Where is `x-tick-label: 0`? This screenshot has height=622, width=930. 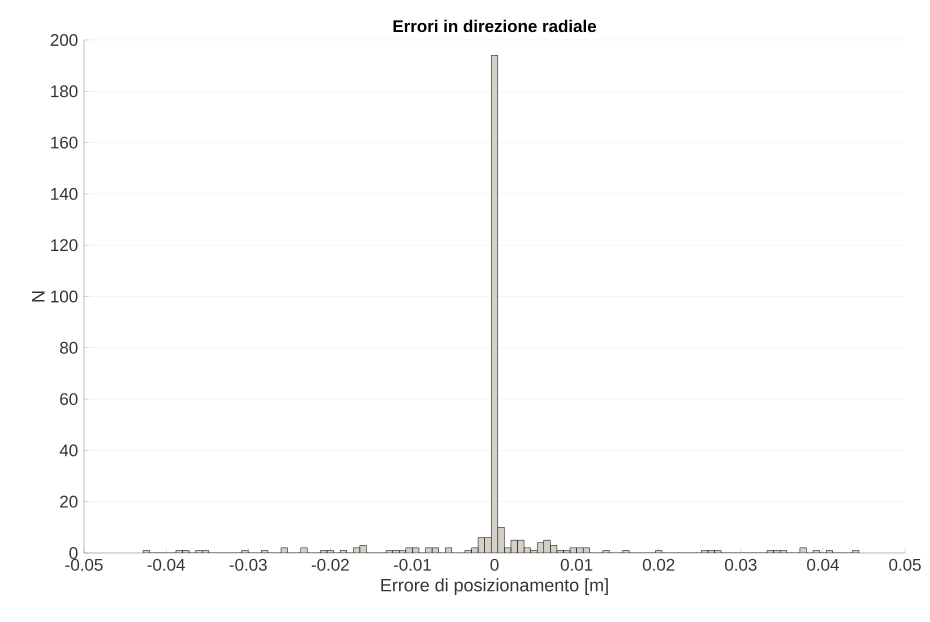 x-tick-label: 0 is located at coordinates (494, 564).